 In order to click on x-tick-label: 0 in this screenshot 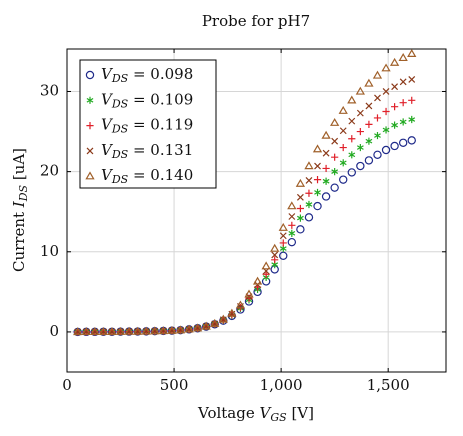, I will do `click(67, 385)`.